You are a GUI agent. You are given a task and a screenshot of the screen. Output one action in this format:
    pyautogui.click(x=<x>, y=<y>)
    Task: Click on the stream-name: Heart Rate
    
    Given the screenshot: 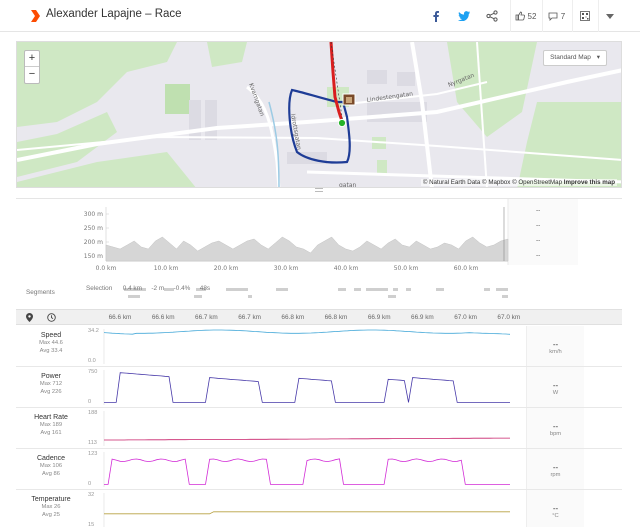 What is the action you would take?
    pyautogui.click(x=51, y=417)
    